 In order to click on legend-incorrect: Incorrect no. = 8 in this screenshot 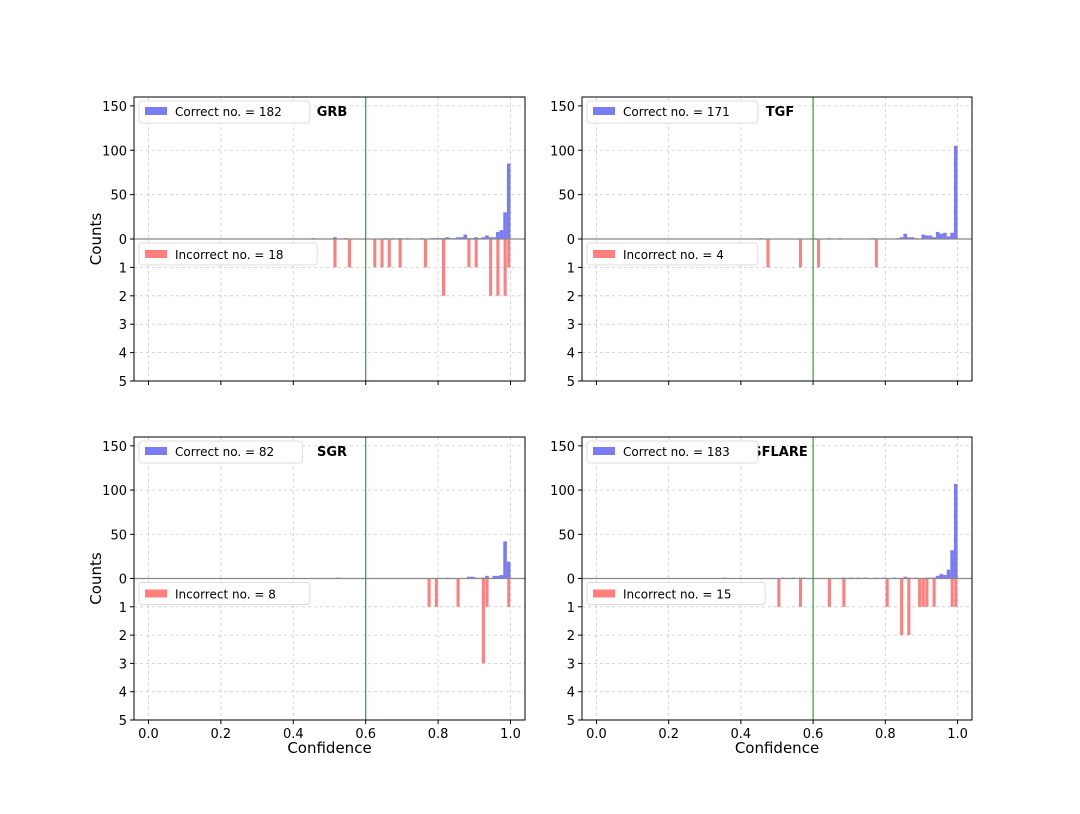, I will do `click(224, 593)`.